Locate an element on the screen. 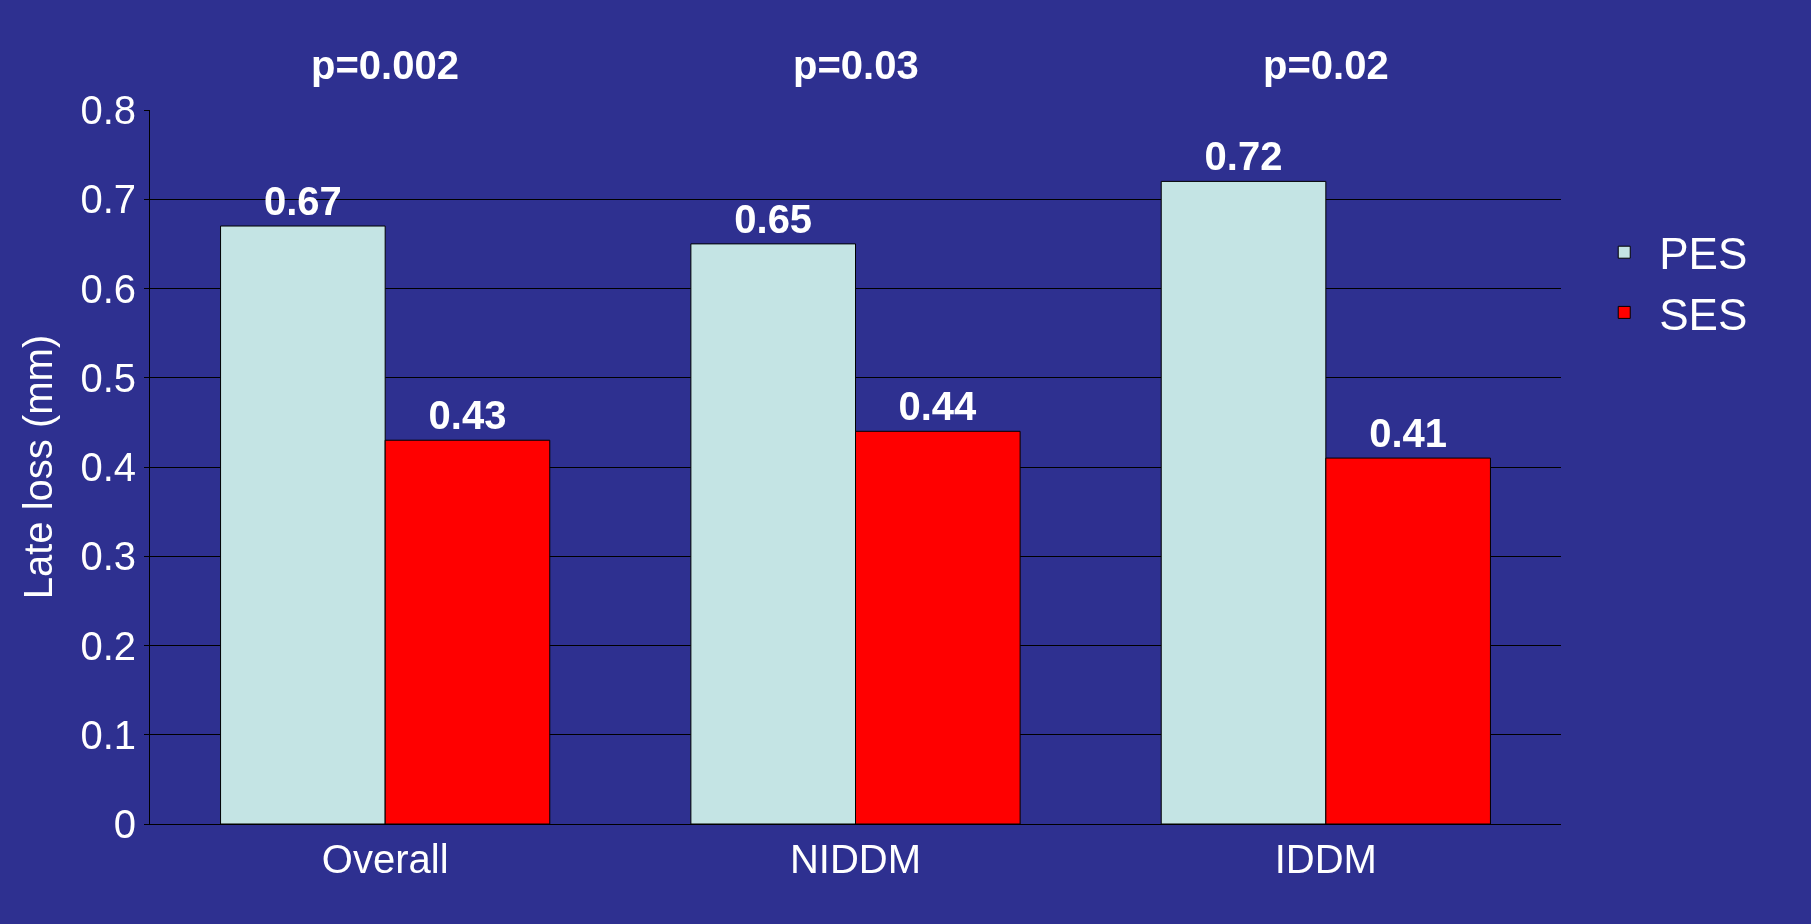  data-label: 0.43 is located at coordinates (467, 415).